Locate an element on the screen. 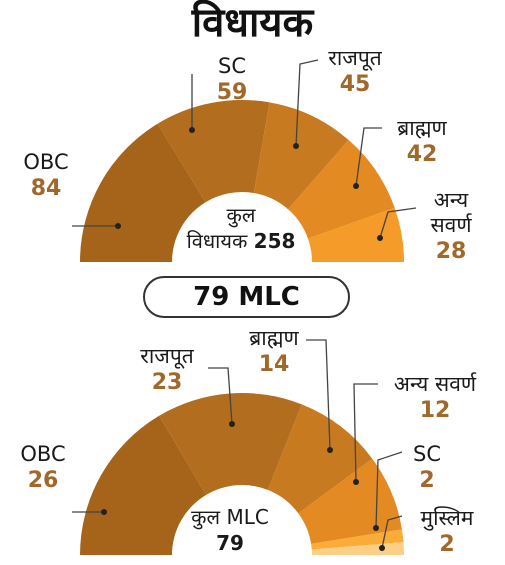 This screenshot has height=565, width=505. label-sc-mlc: SC 2 is located at coordinates (427, 468).